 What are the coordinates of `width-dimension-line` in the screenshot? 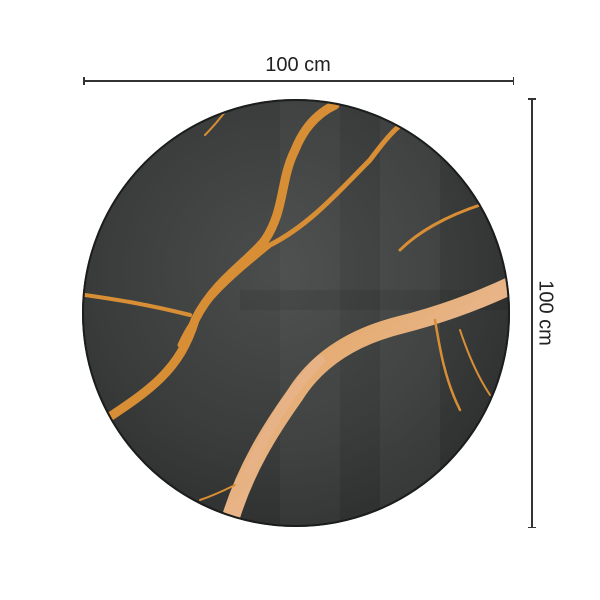 It's located at (298, 80).